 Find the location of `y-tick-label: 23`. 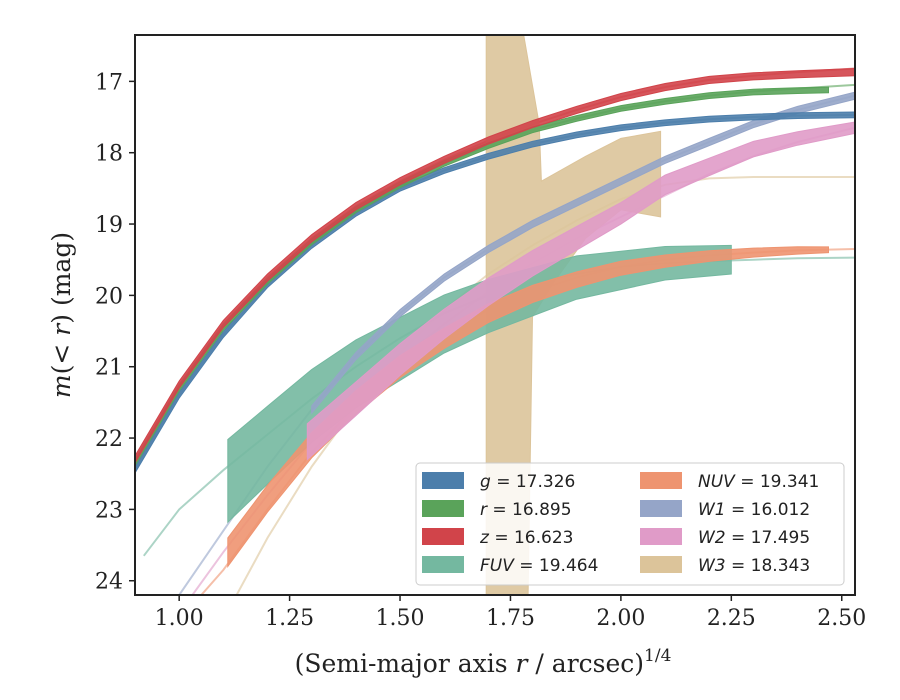

y-tick-label: 23 is located at coordinates (109, 510).